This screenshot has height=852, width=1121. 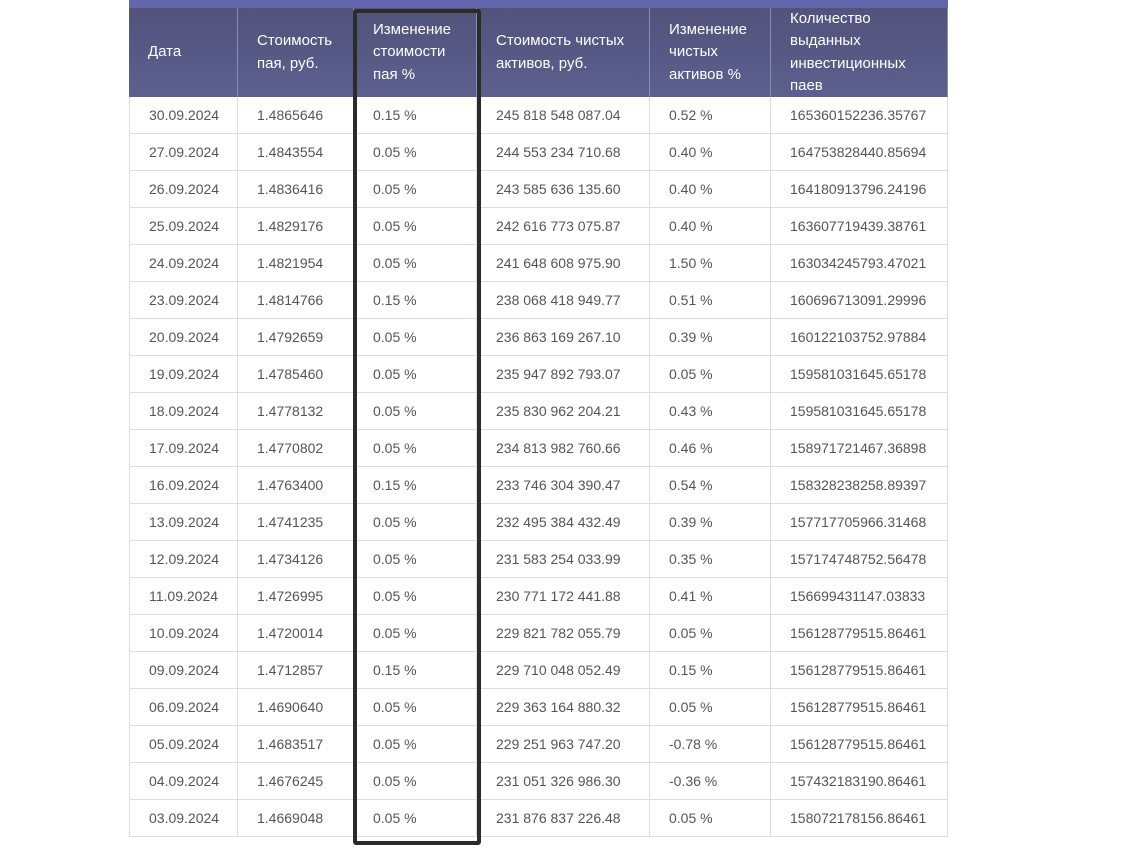 What do you see at coordinates (859, 559) in the screenshot?
I see `table-cell: 157174748752.56478` at bounding box center [859, 559].